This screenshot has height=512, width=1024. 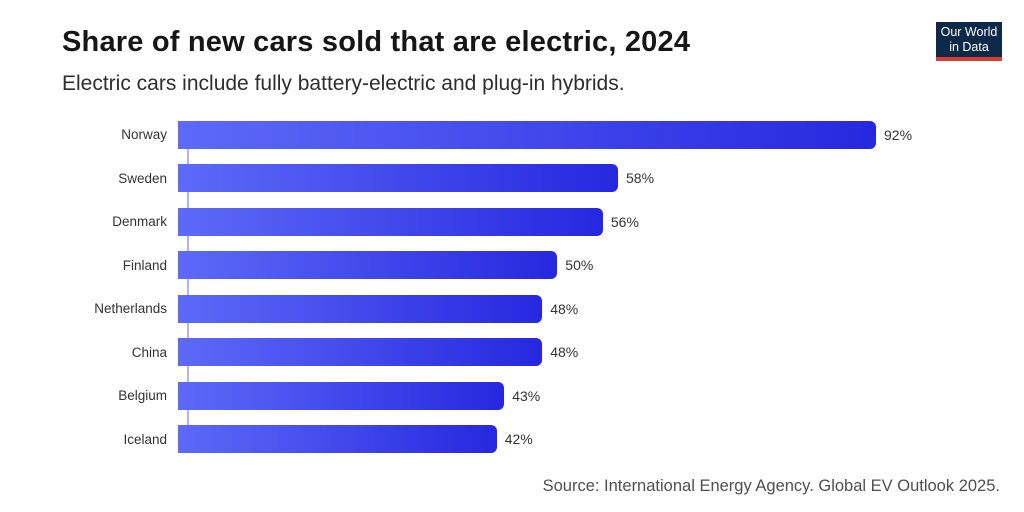 I want to click on bar-row: Norway 92%, so click(x=512, y=135).